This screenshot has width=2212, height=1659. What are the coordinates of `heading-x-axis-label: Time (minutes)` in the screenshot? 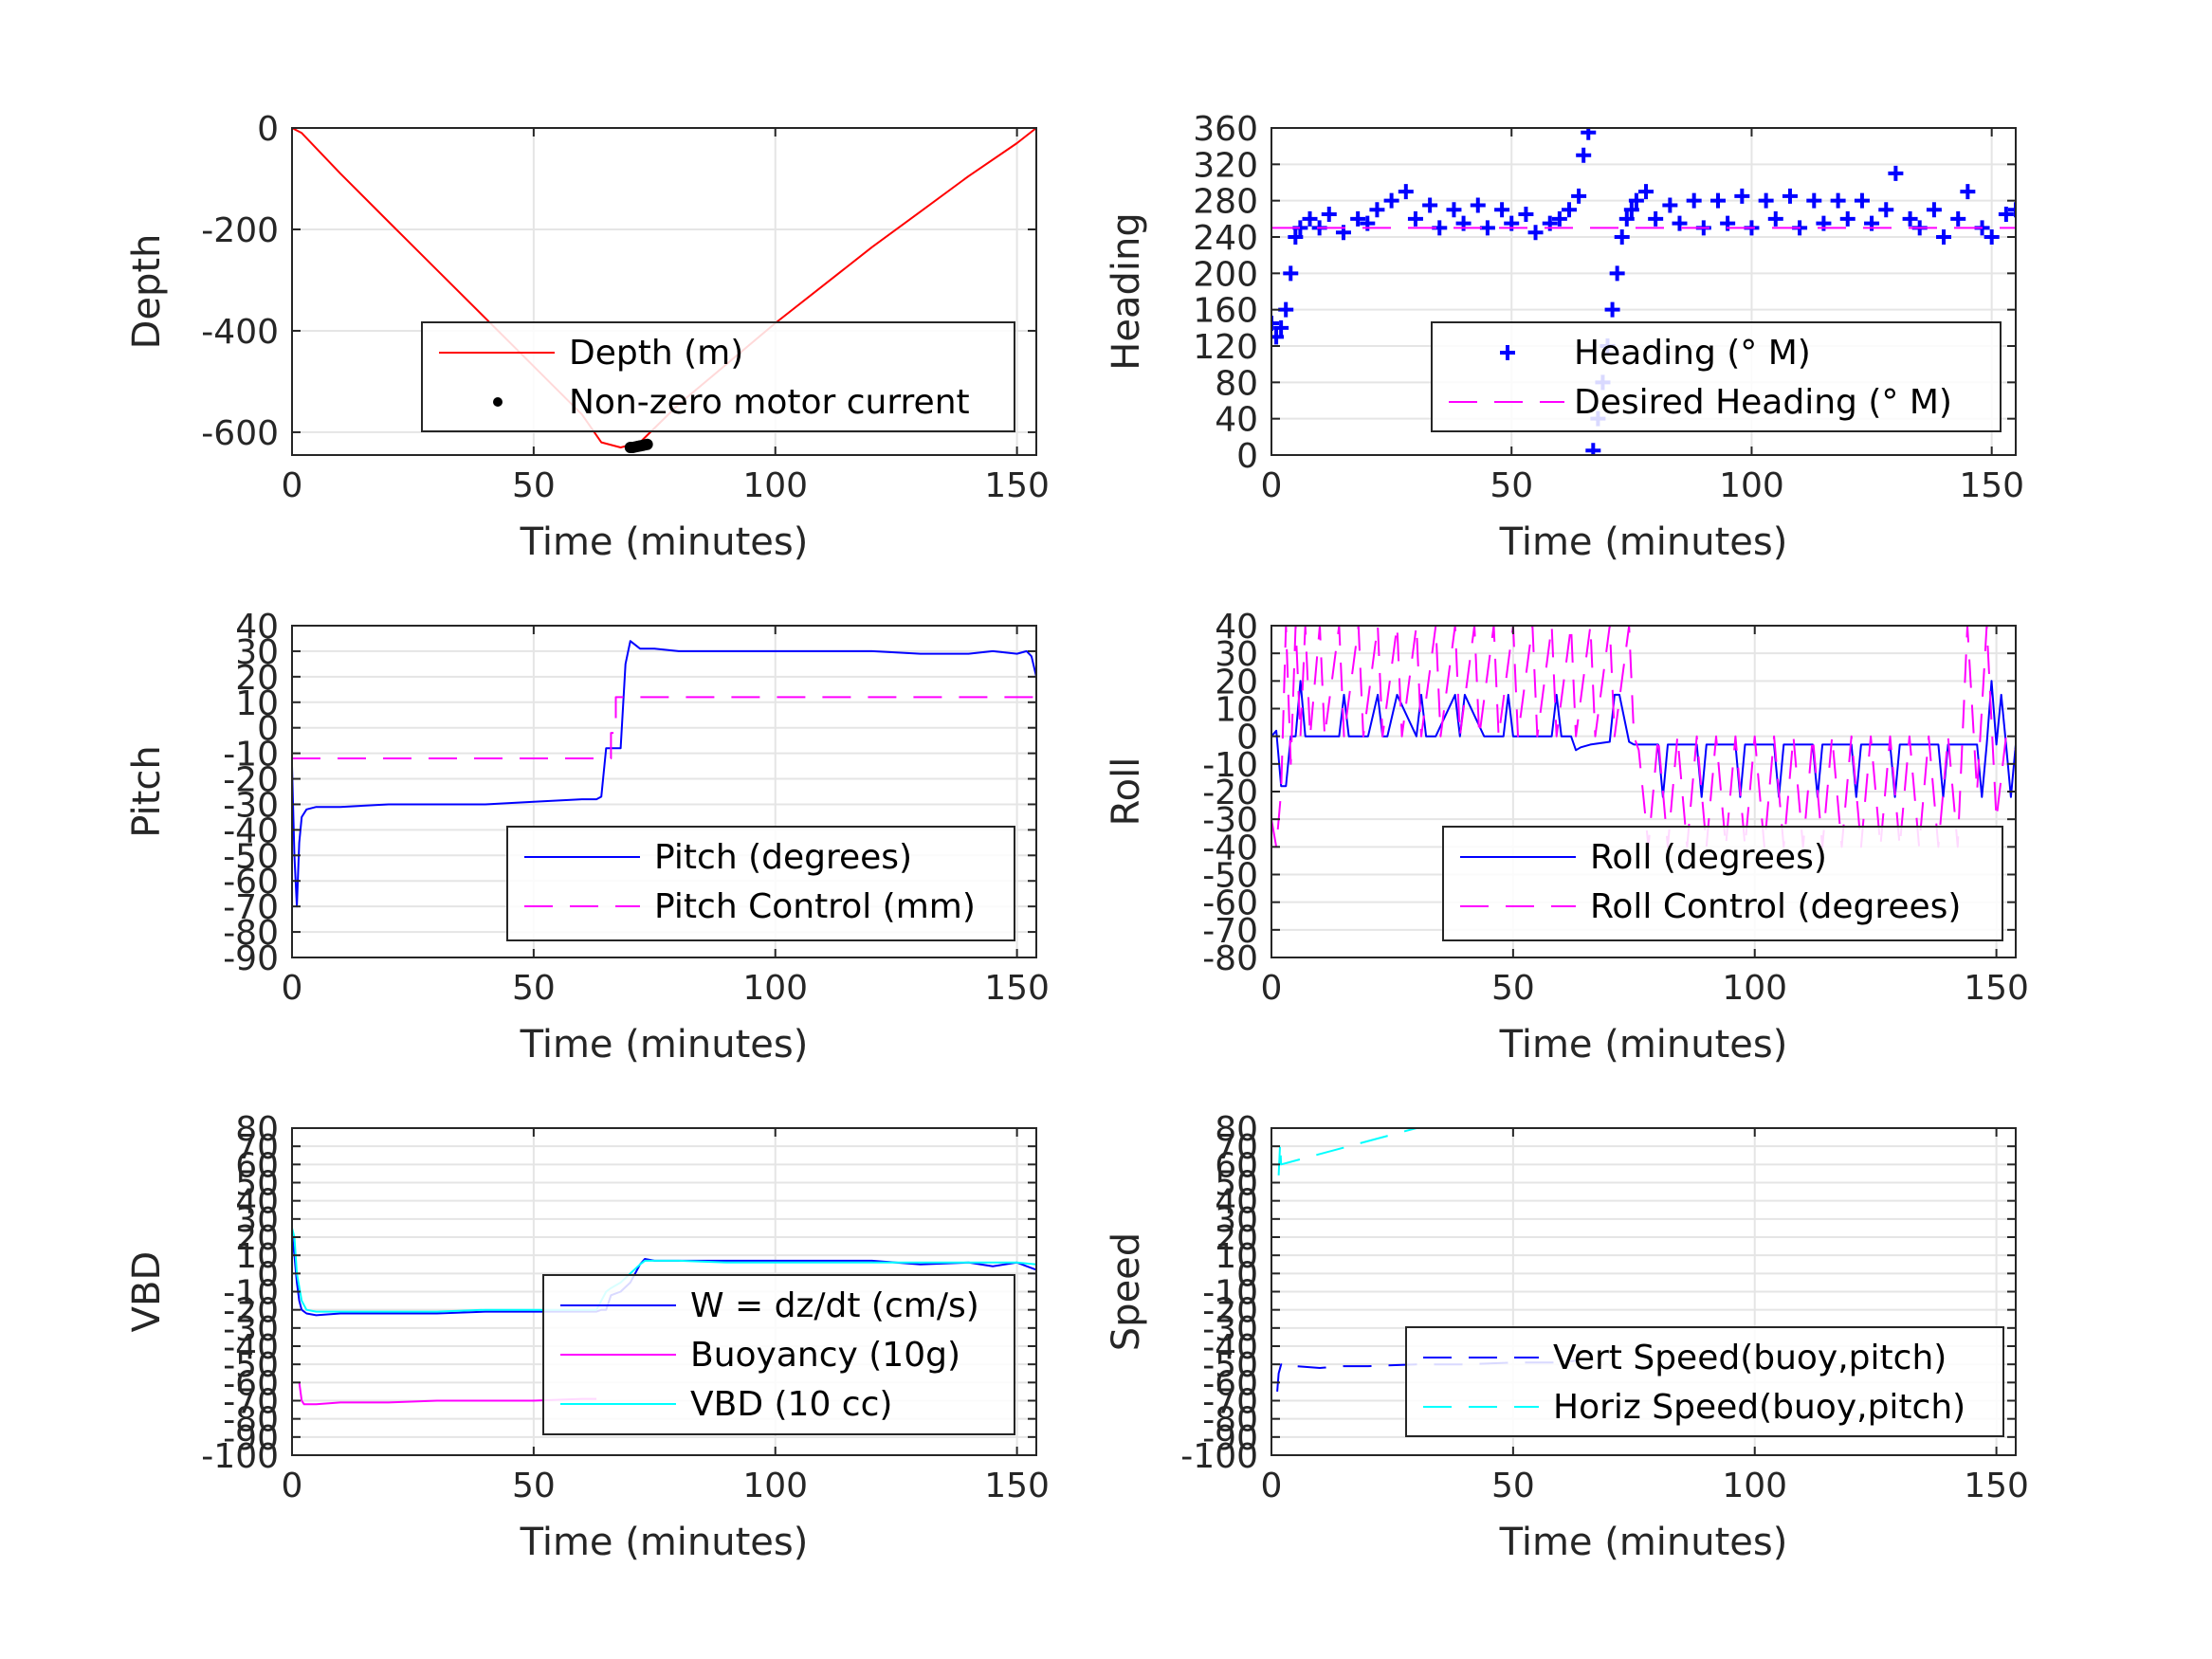 It's located at (1643, 542).